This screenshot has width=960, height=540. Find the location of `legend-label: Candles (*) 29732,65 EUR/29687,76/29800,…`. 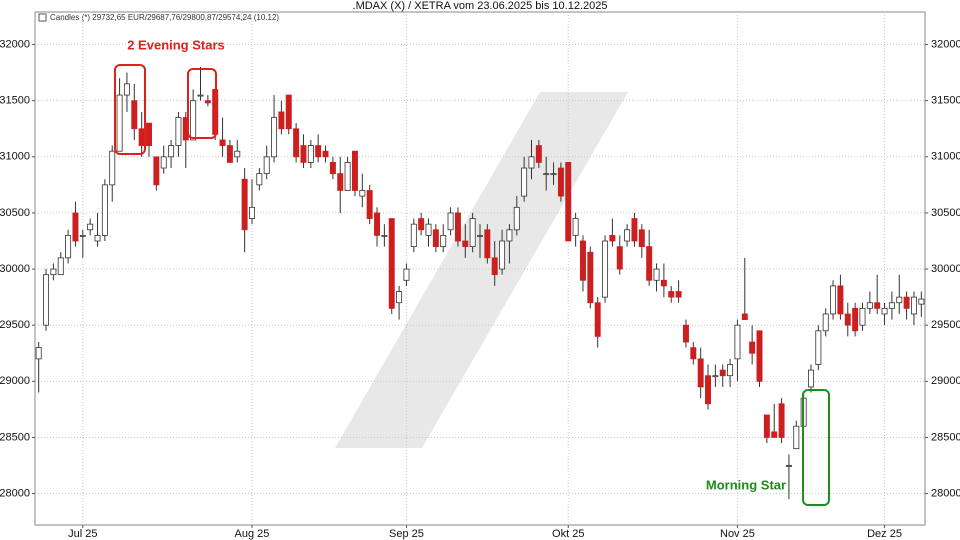

legend-label: Candles (*) 29732,65 EUR/29687,76/29800,… is located at coordinates (164, 17).